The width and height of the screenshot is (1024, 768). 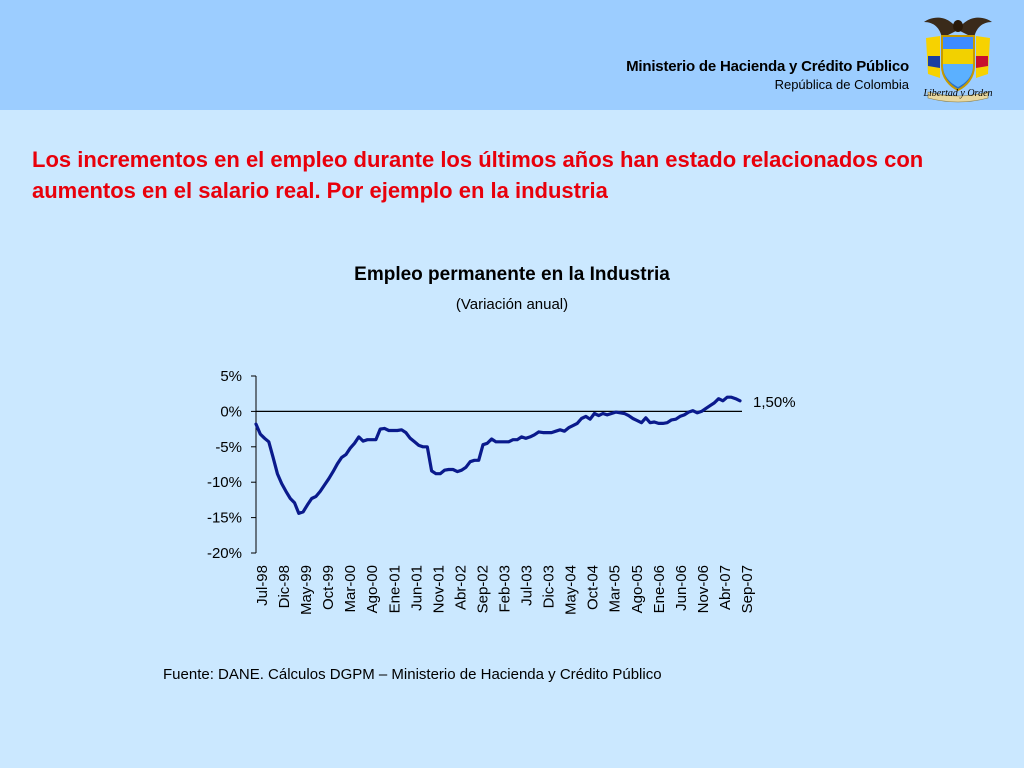 What do you see at coordinates (231, 376) in the screenshot?
I see `y-tick-label: 5%` at bounding box center [231, 376].